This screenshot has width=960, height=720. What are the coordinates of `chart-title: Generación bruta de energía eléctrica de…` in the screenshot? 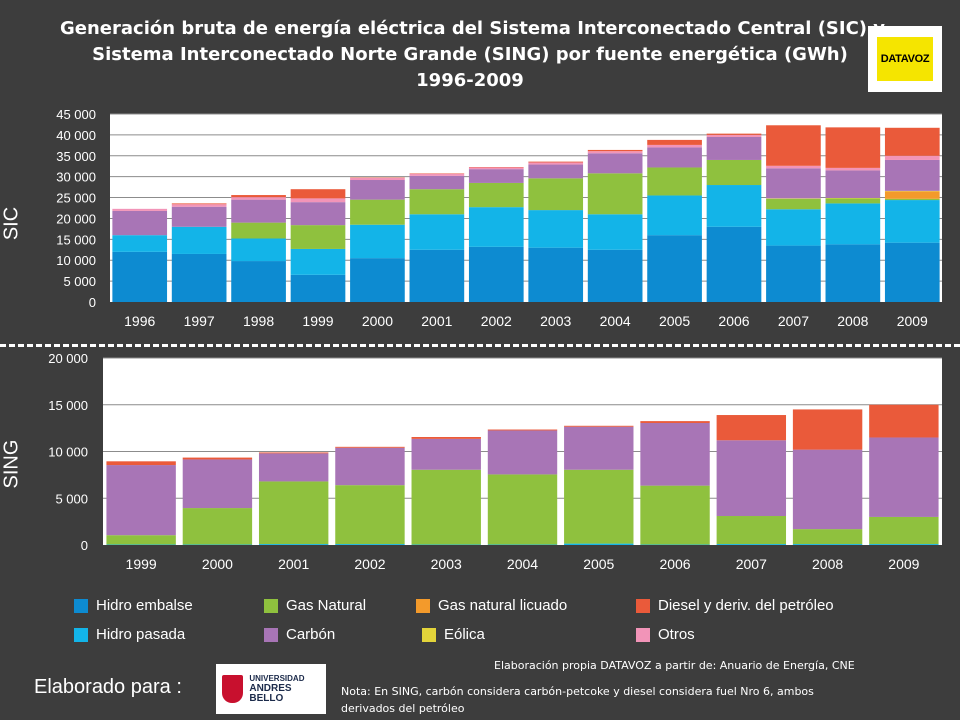 It's located at (473, 55).